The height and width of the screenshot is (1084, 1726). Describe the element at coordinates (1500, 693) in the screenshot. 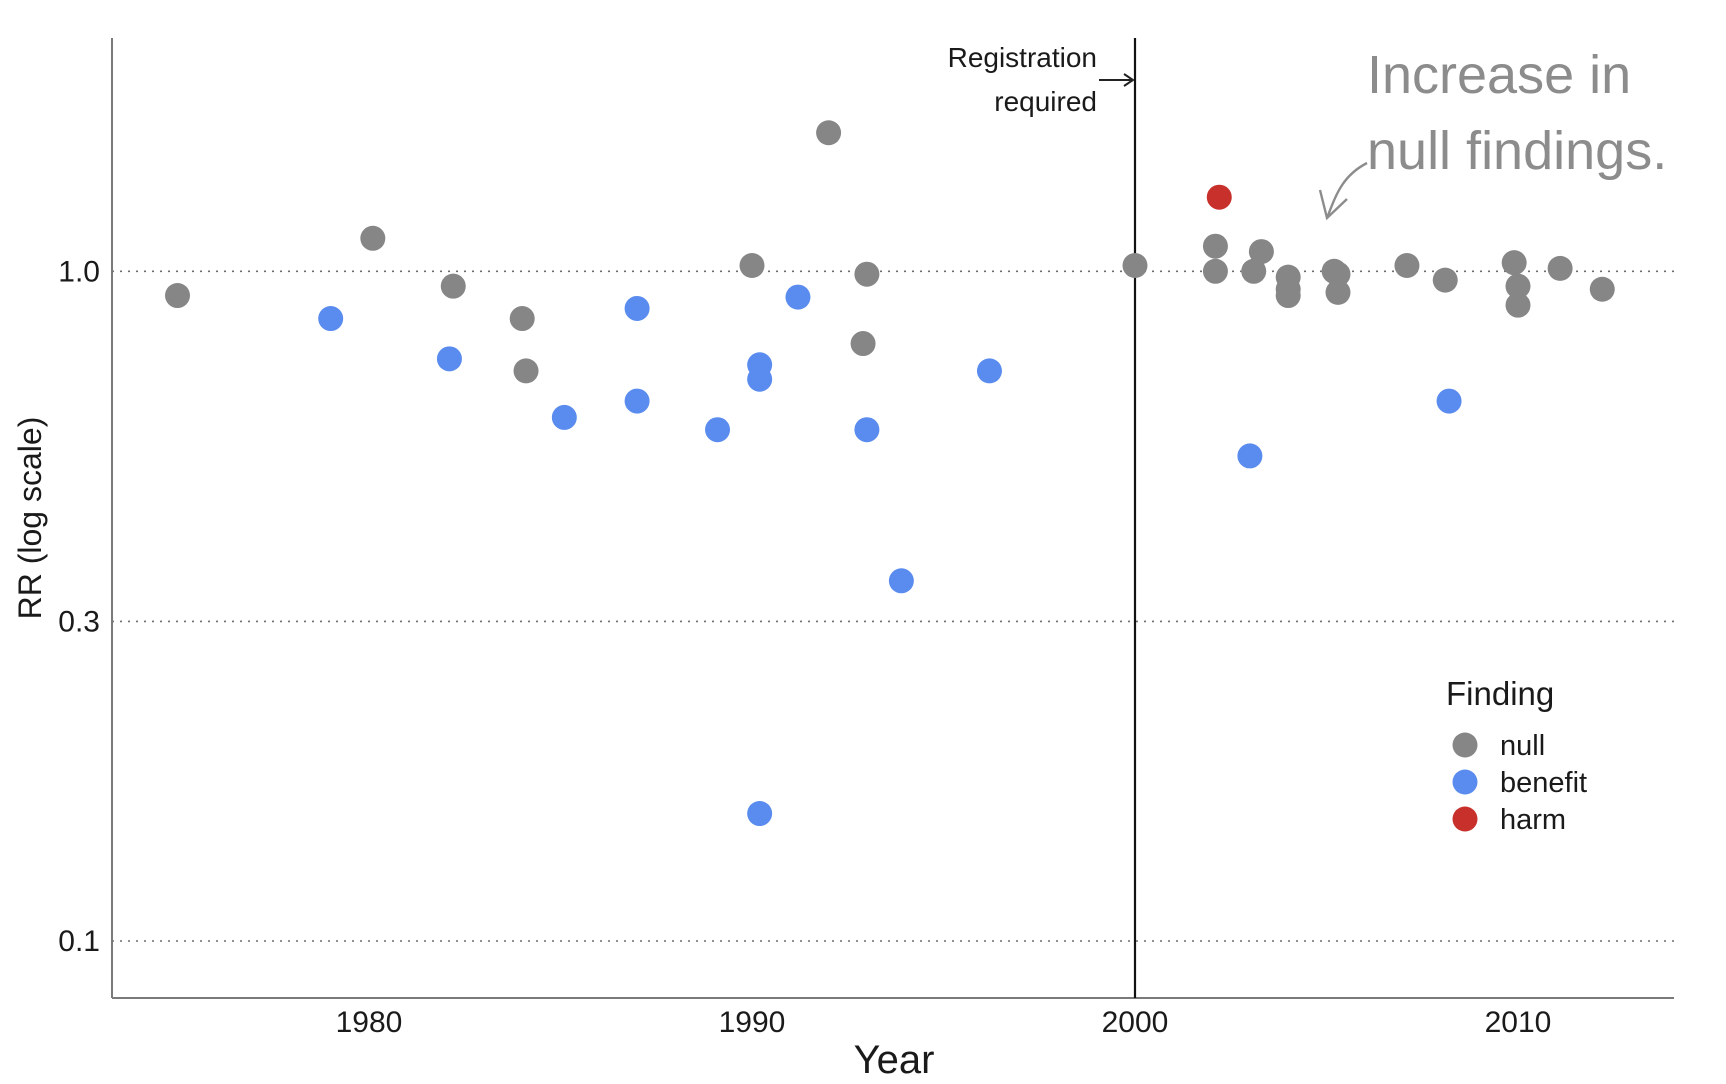

I see `legend-title: Finding` at that location.